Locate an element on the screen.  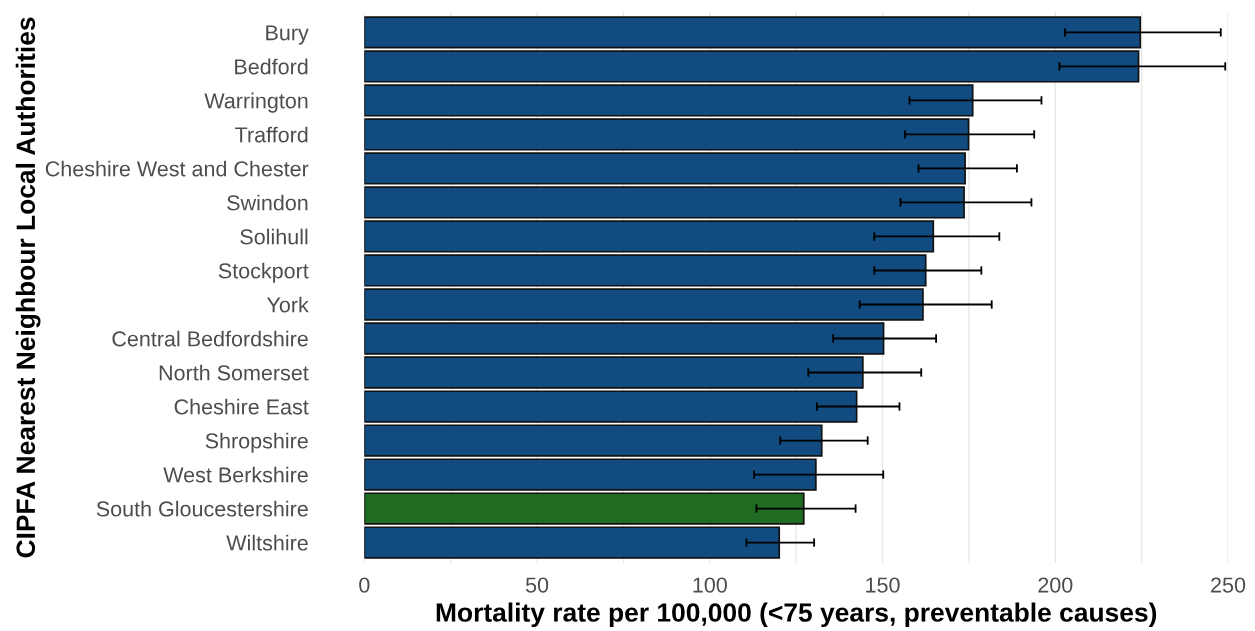
x-tick-label: 200 is located at coordinates (1055, 585).